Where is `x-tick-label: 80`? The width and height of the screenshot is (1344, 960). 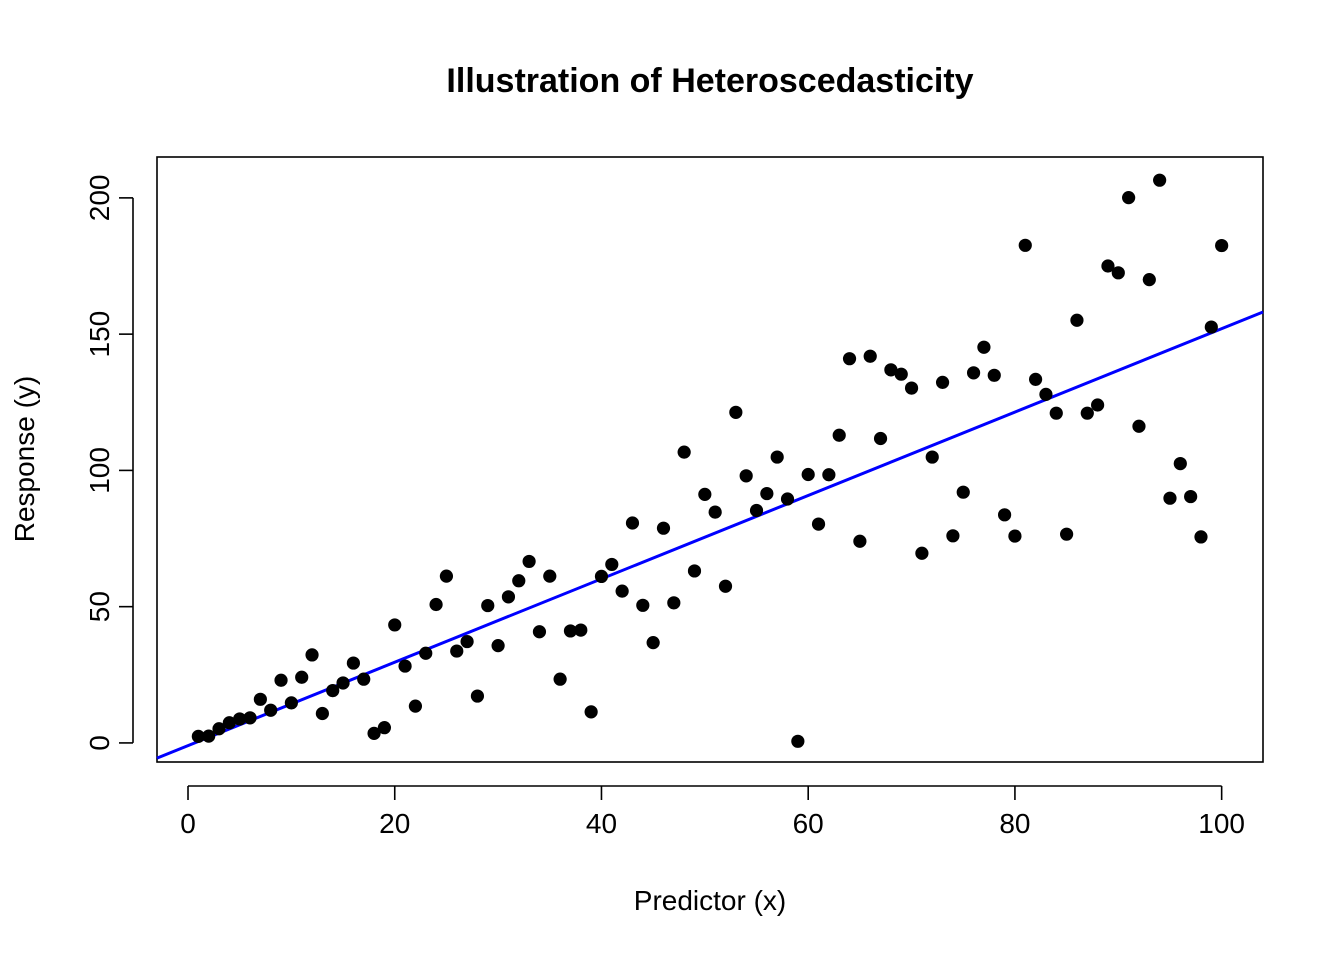 x-tick-label: 80 is located at coordinates (1014, 823).